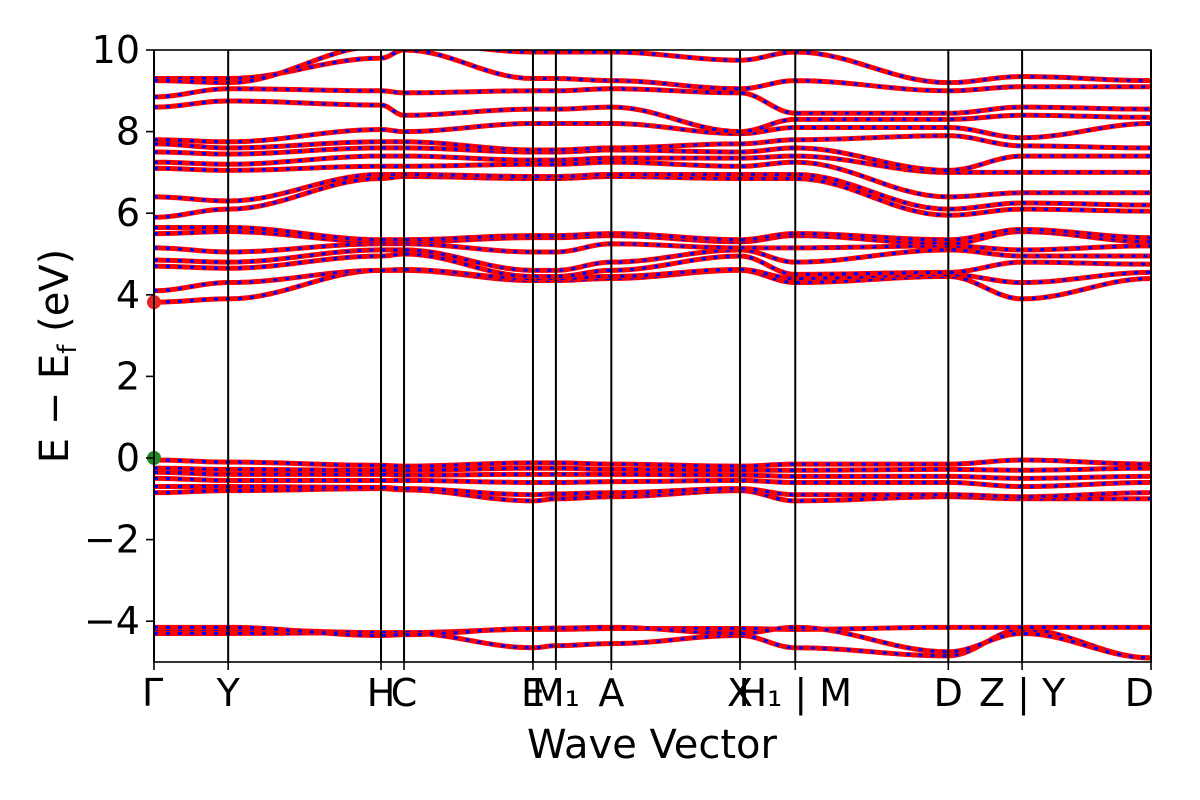 The image size is (1200, 800). What do you see at coordinates (128, 458) in the screenshot?
I see `y-tick-label: 0` at bounding box center [128, 458].